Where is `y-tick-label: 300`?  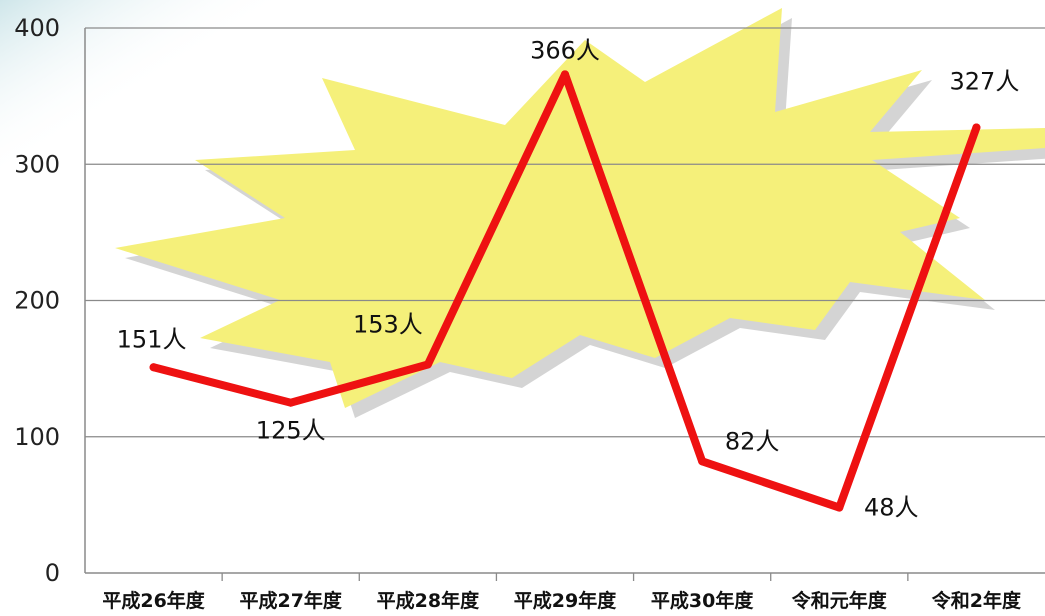
y-tick-label: 300 is located at coordinates (37, 164).